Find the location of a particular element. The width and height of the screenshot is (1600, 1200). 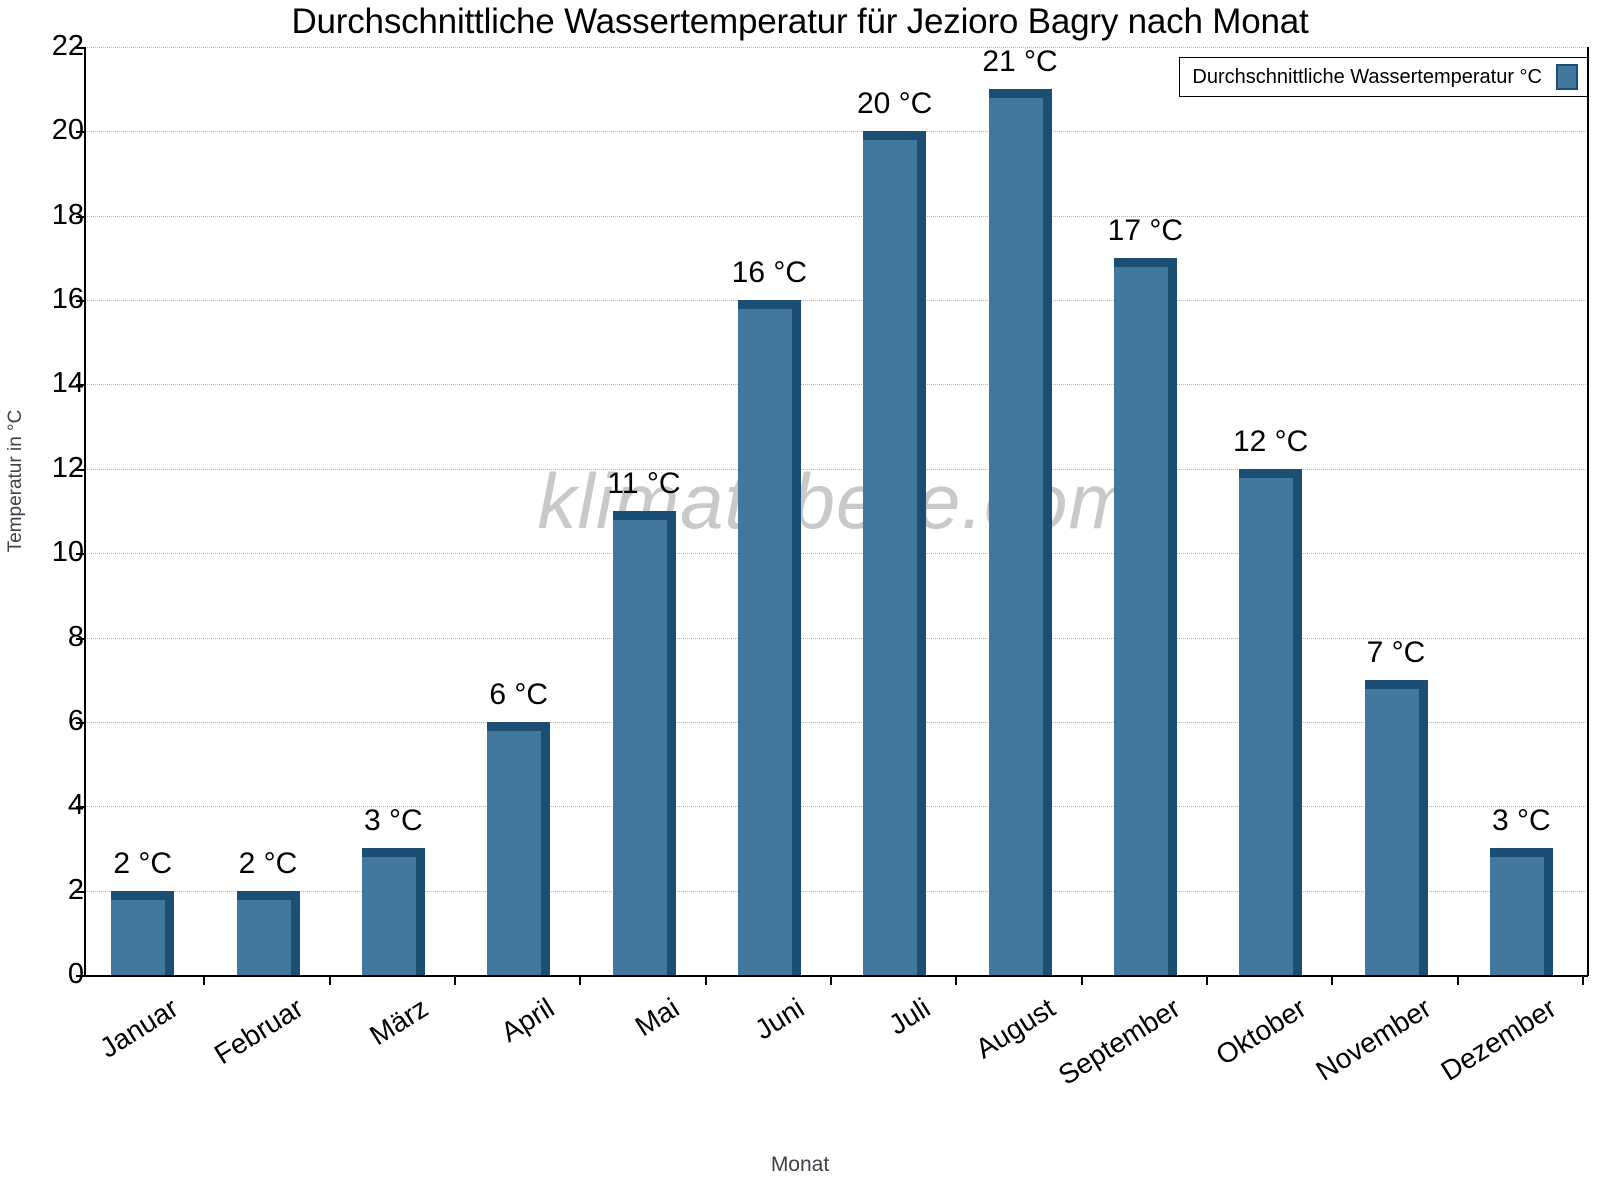

y-axis-tick-label: 0 is located at coordinates (75, 974).